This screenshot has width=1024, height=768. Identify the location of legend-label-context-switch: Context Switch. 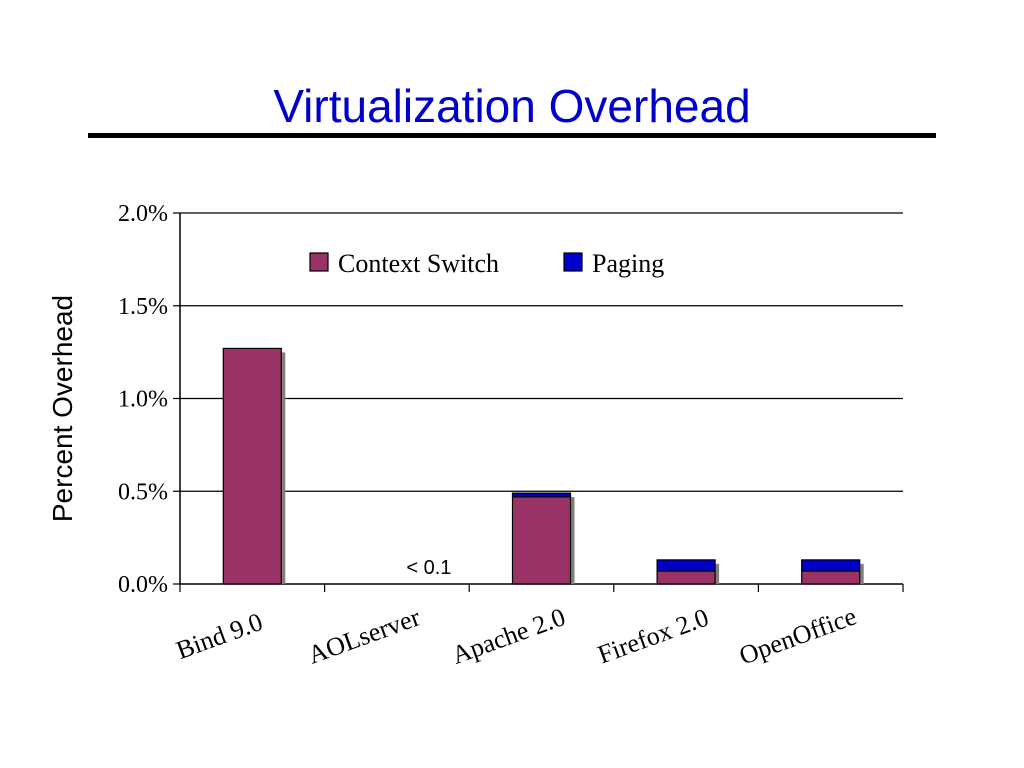
(418, 263).